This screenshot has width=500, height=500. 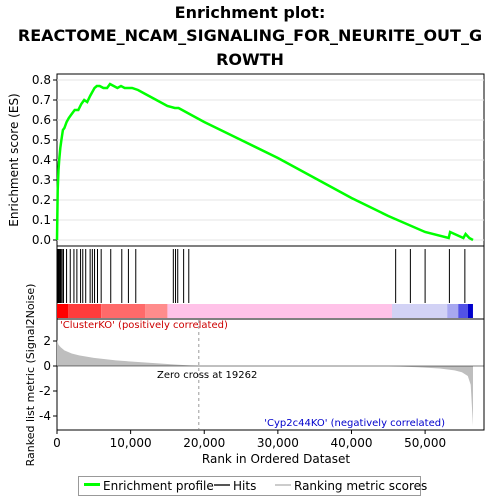 I want to click on hit-markers, so click(x=261, y=276).